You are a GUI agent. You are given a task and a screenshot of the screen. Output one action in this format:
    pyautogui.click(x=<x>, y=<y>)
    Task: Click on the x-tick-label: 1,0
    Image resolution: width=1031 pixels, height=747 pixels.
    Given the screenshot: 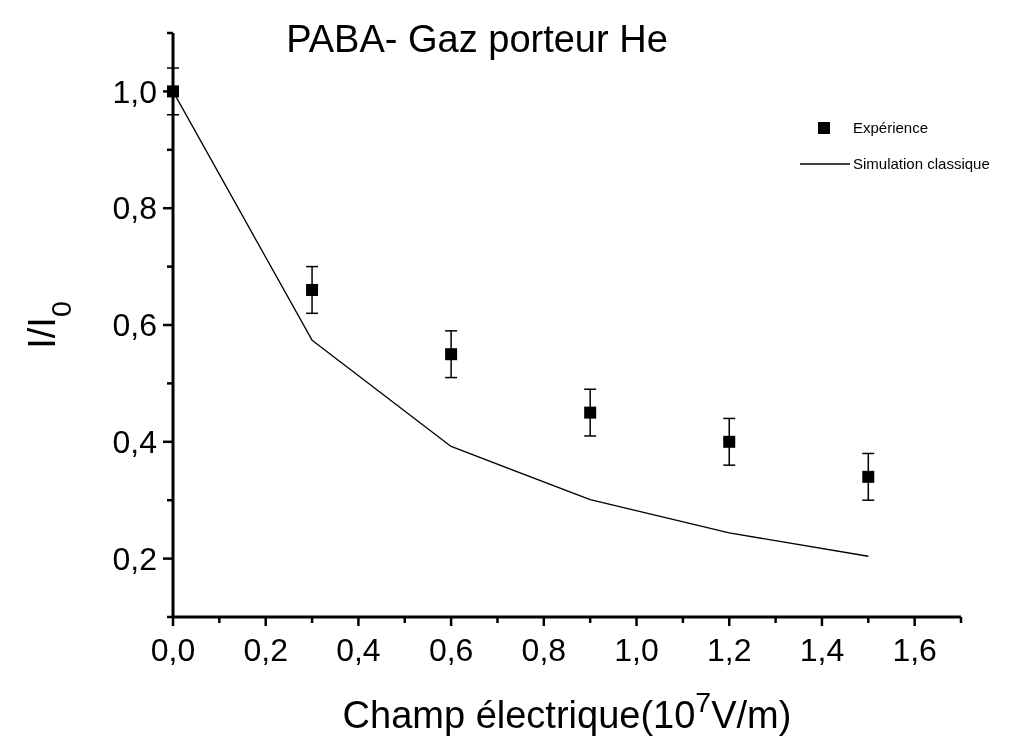 What is the action you would take?
    pyautogui.click(x=636, y=650)
    